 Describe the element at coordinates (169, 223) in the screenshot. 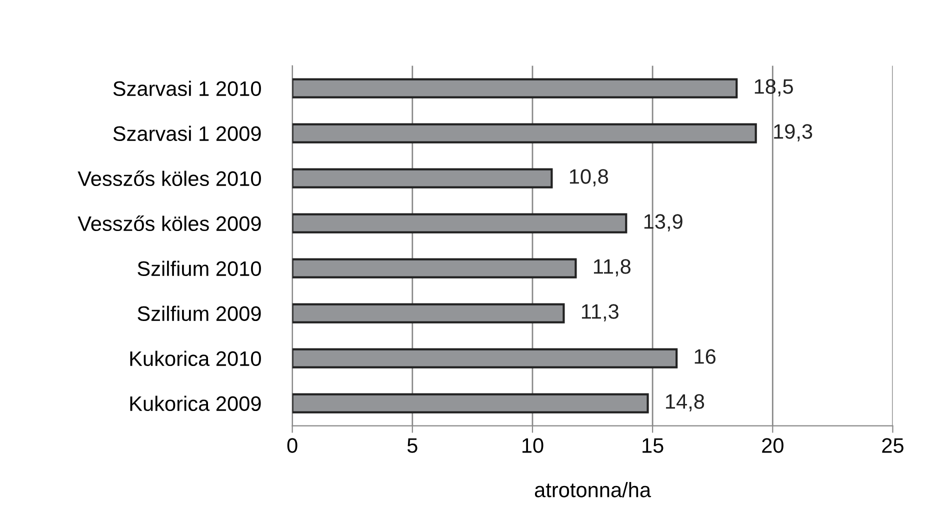

I see `y-tick-label: Vesszős köles 2009` at that location.